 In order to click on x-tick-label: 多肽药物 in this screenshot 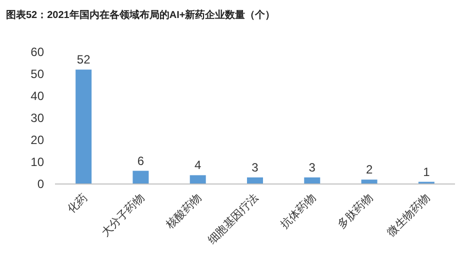, I will do `click(355, 211)`.